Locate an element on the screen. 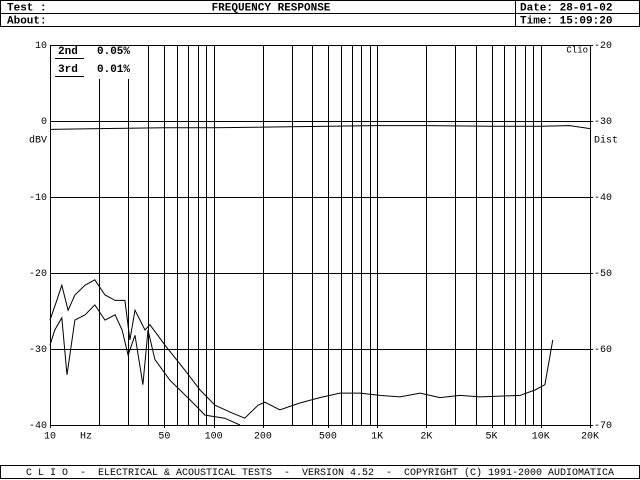 The width and height of the screenshot is (640, 480). y2-tick-label: -40 is located at coordinates (603, 198).